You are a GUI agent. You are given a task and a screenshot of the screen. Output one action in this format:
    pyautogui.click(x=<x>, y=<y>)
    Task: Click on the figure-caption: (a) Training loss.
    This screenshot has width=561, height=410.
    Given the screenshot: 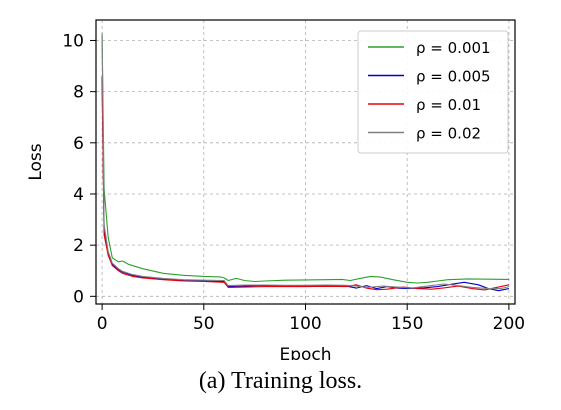 What is the action you would take?
    pyautogui.click(x=280, y=381)
    